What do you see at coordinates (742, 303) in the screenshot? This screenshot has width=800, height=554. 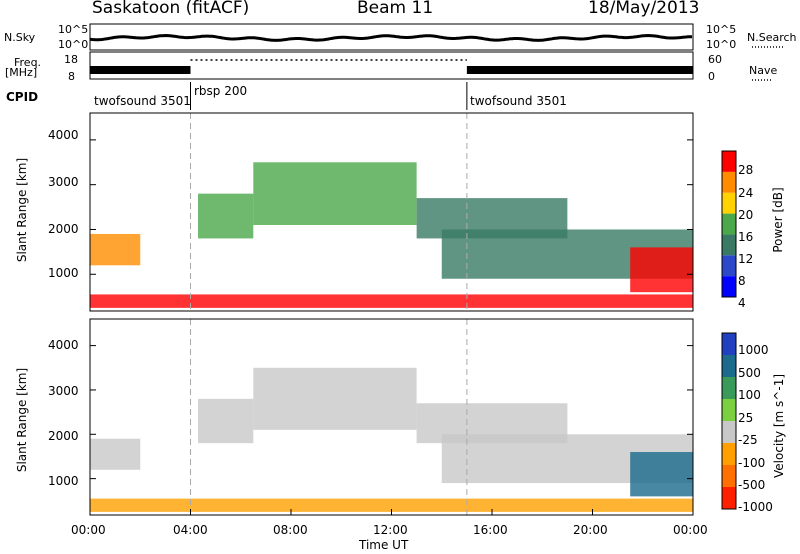 I see `power-cb-4: 4` at bounding box center [742, 303].